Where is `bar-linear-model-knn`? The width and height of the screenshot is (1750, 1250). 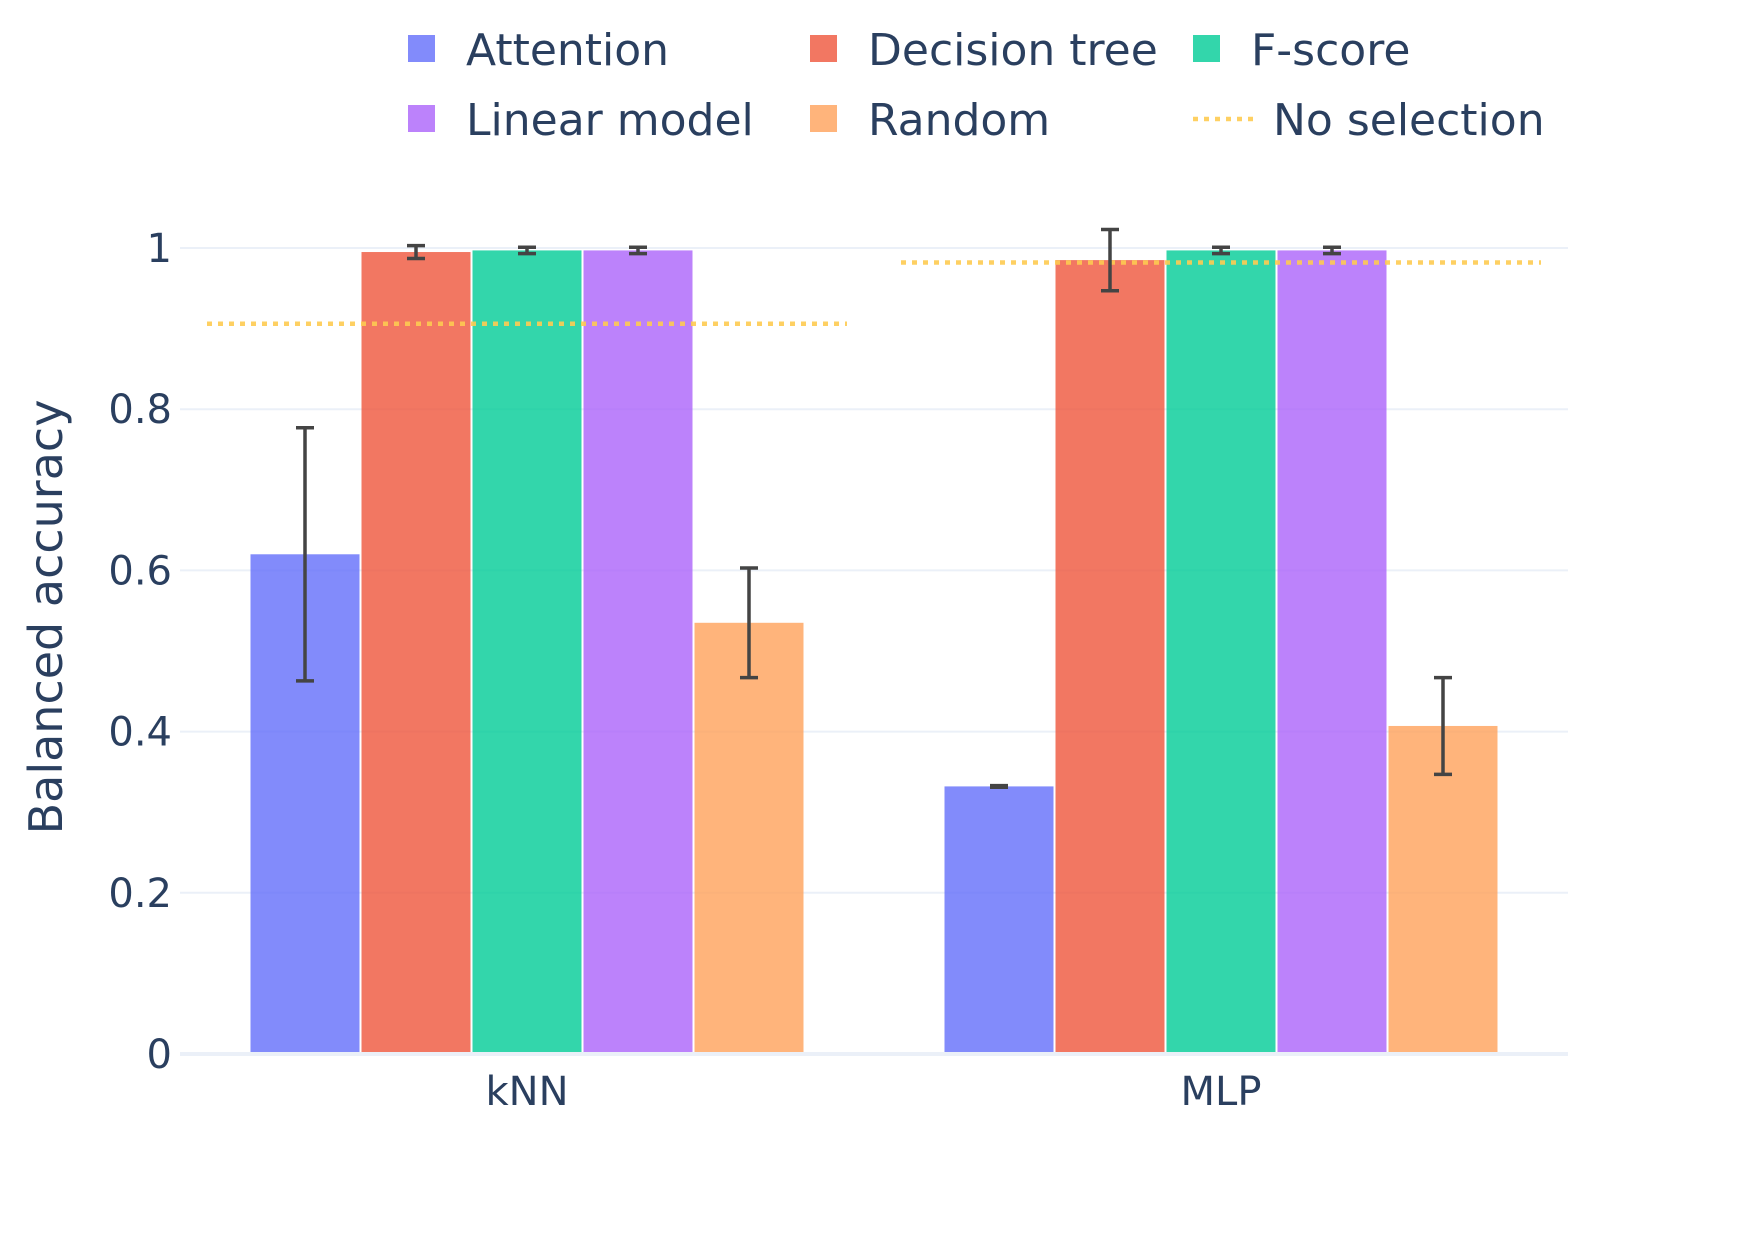 bar-linear-model-knn is located at coordinates (638, 652).